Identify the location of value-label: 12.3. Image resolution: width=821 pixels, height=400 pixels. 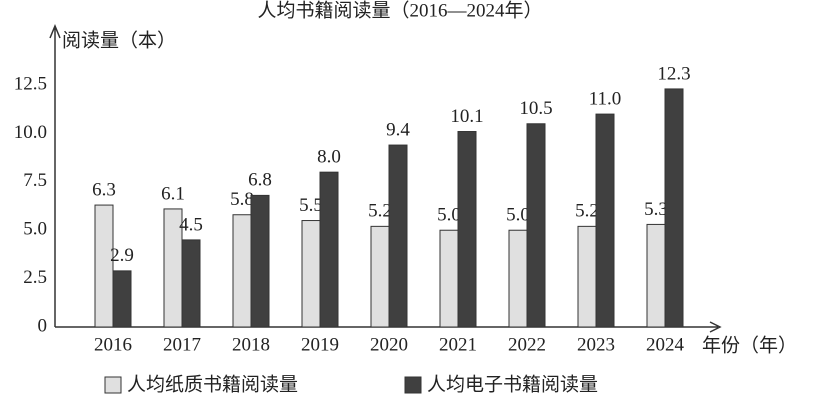
(673, 73).